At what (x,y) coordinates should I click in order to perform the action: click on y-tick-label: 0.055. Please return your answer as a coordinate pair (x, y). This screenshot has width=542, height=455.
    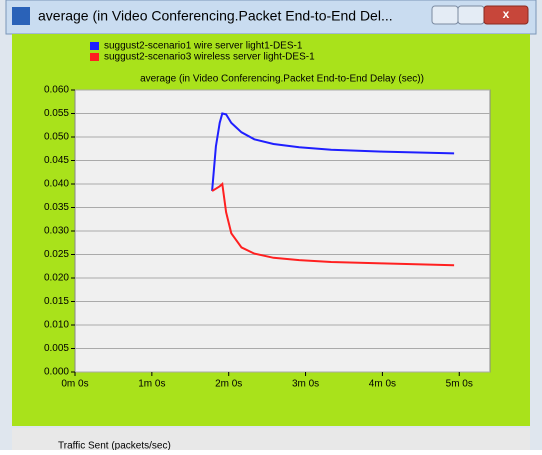
    Looking at the image, I should click on (56, 113).